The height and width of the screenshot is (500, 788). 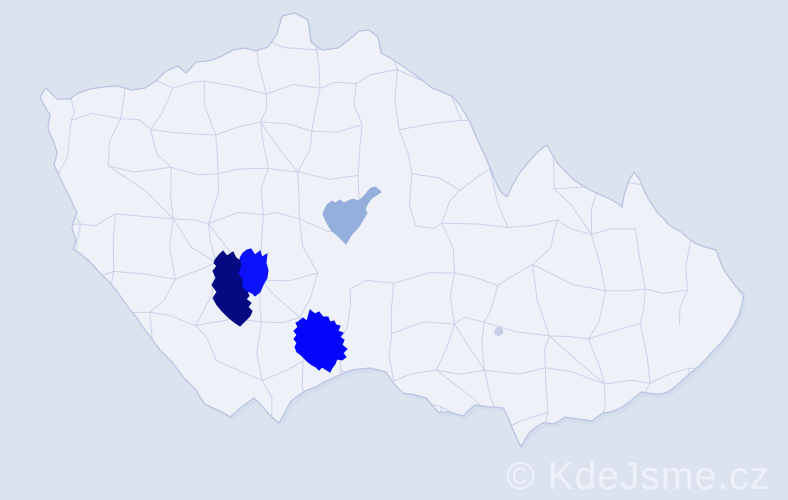 I want to click on highlighted-districts, so click(x=357, y=279).